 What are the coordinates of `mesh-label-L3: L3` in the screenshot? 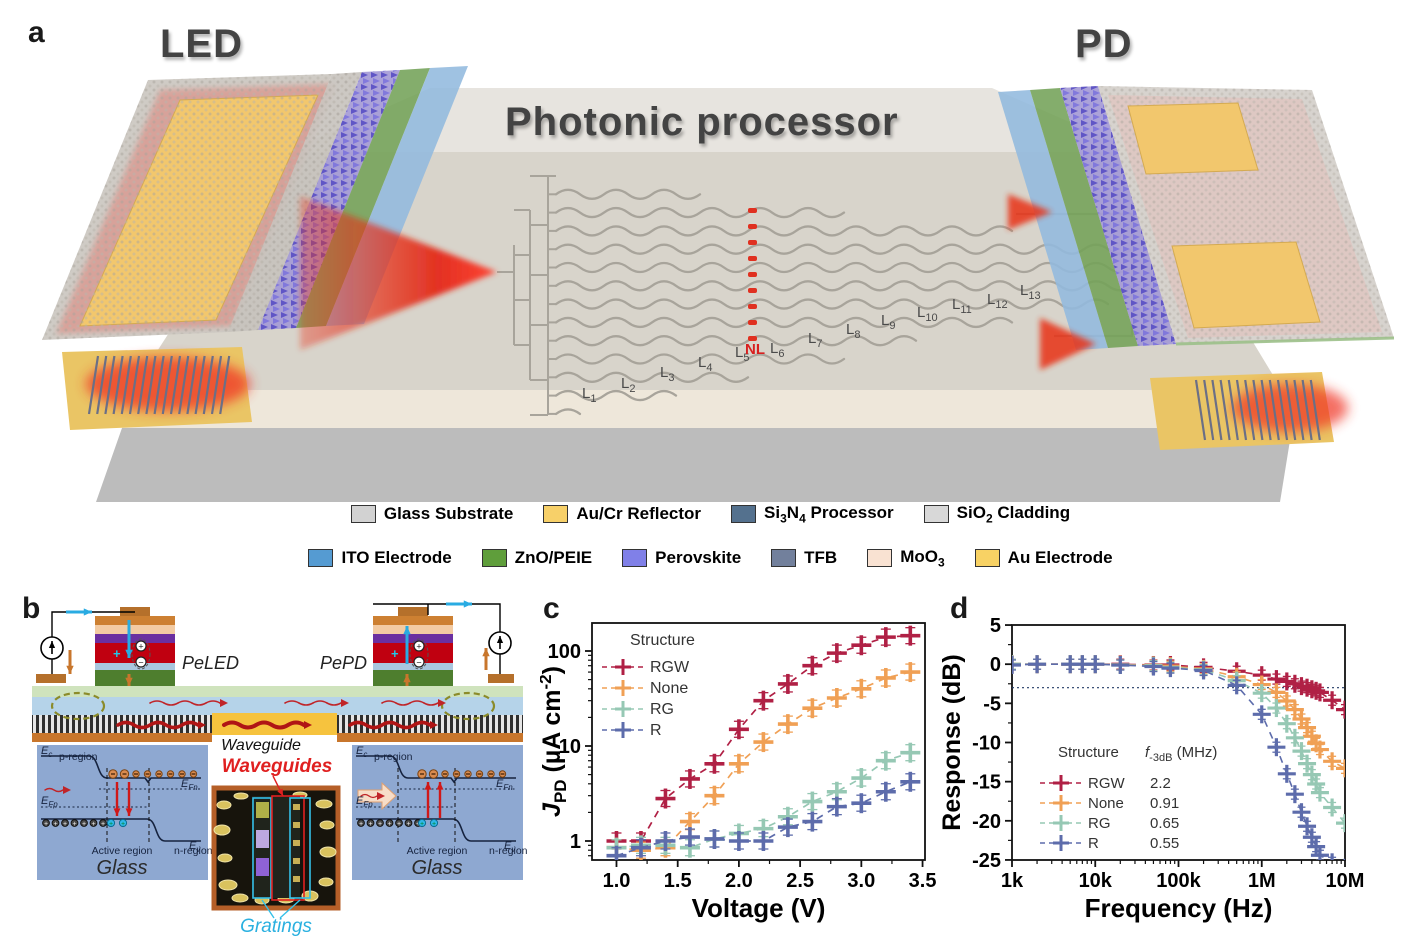 It's located at (667, 374).